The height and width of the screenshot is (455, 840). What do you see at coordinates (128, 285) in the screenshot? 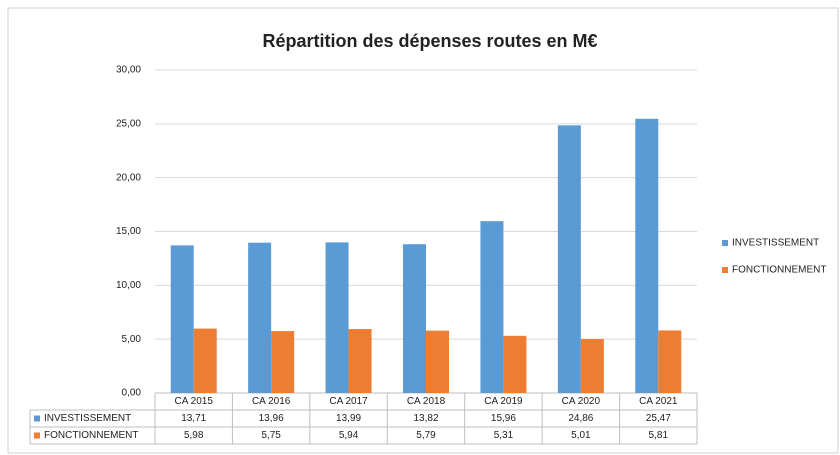
I see `y-tick-label: 10,00` at bounding box center [128, 285].